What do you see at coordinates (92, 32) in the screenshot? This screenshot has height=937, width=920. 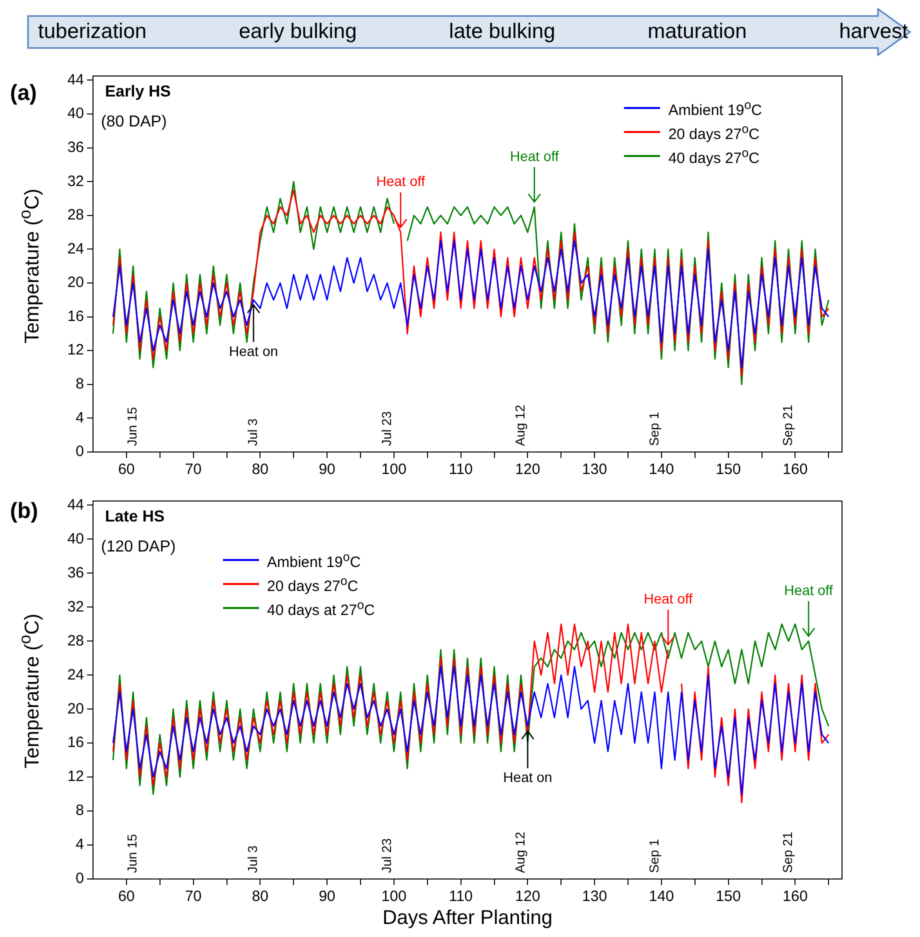 I see `text: tuberization` at bounding box center [92, 32].